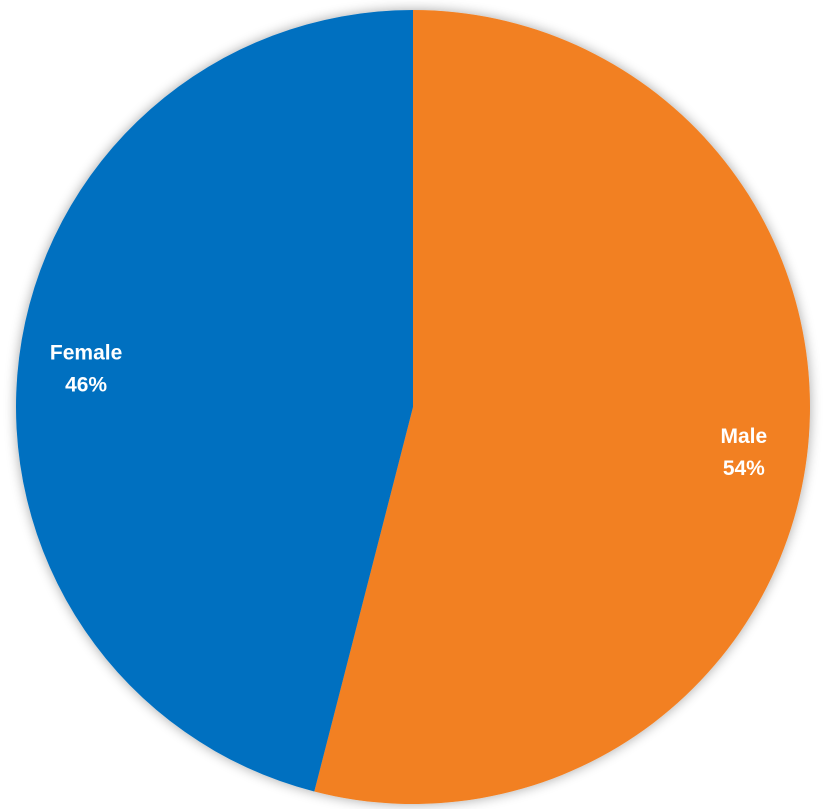  What do you see at coordinates (86, 353) in the screenshot?
I see `slice-category-label: Female` at bounding box center [86, 353].